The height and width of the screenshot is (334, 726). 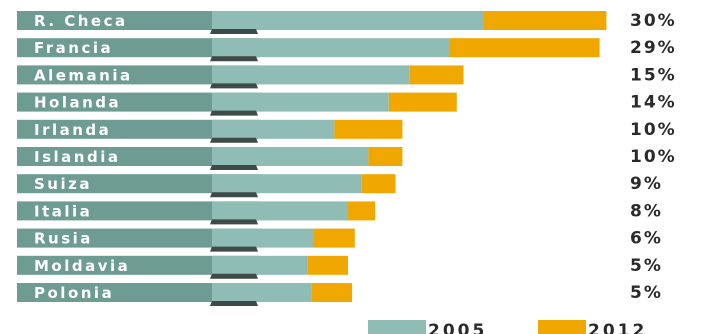 I want to click on legend-label-2012: 2012, so click(x=617, y=327).